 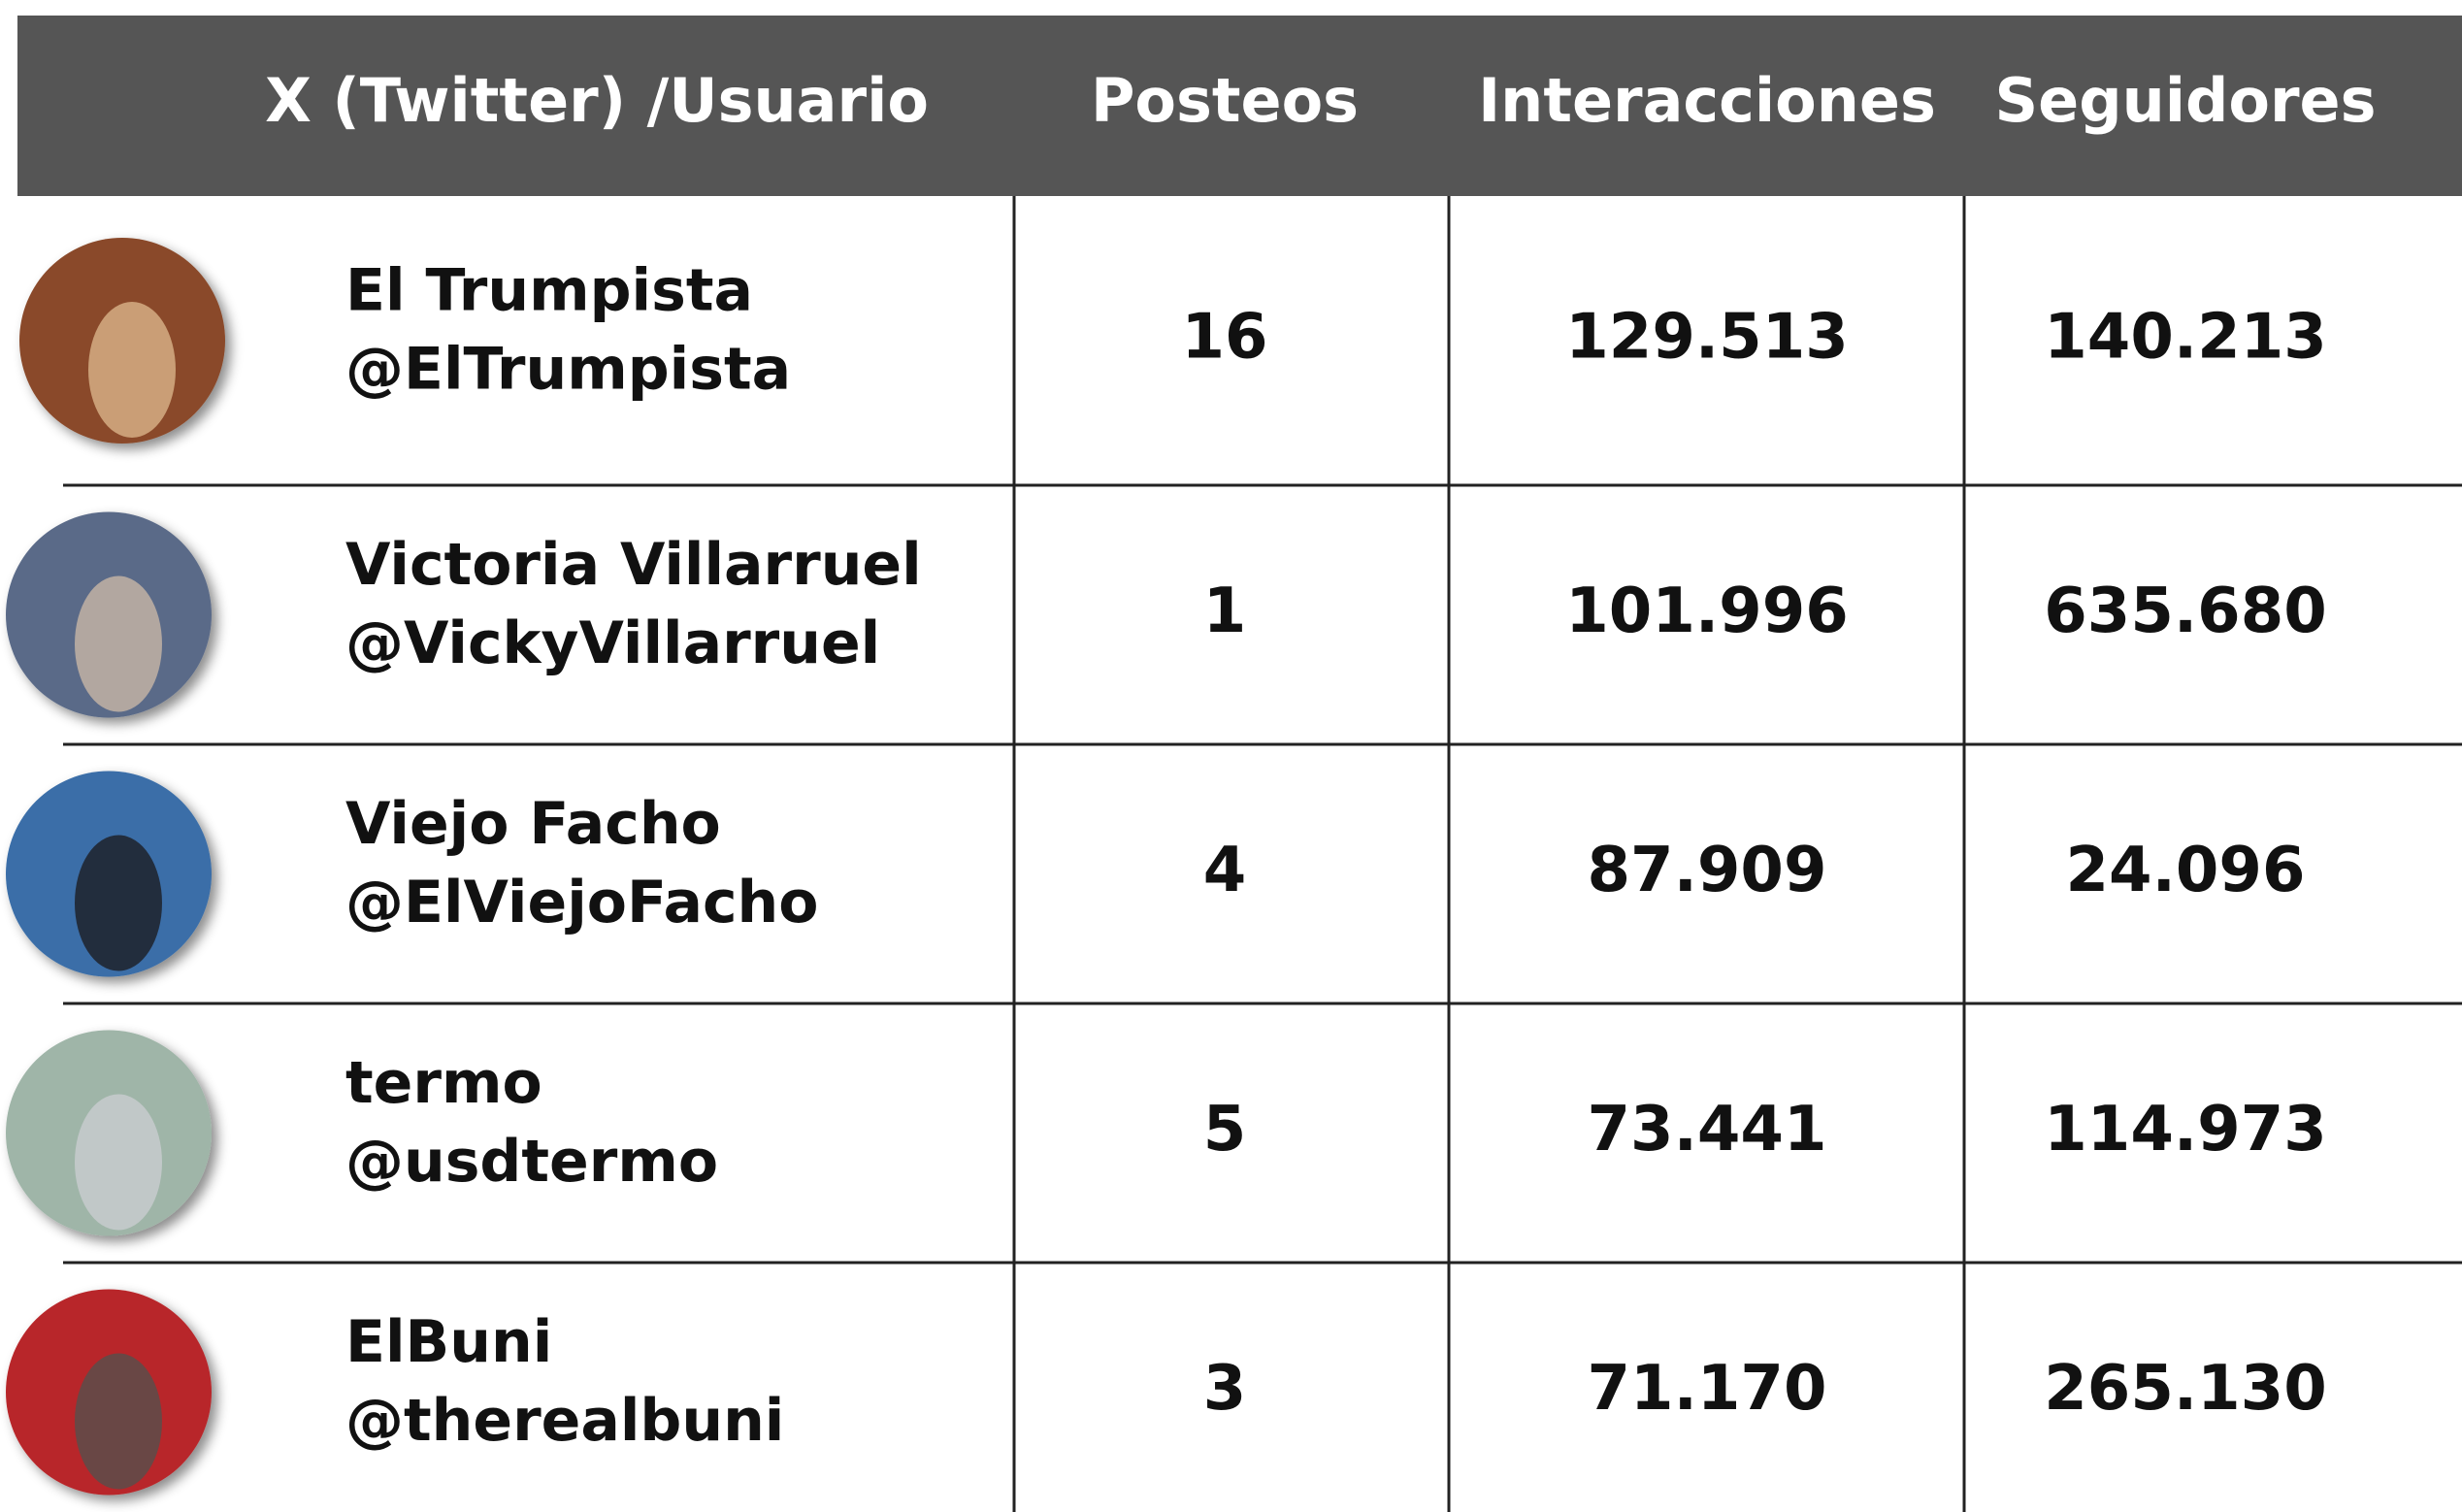 What do you see at coordinates (2185, 611) in the screenshot?
I see `followers-cell: 635.680` at bounding box center [2185, 611].